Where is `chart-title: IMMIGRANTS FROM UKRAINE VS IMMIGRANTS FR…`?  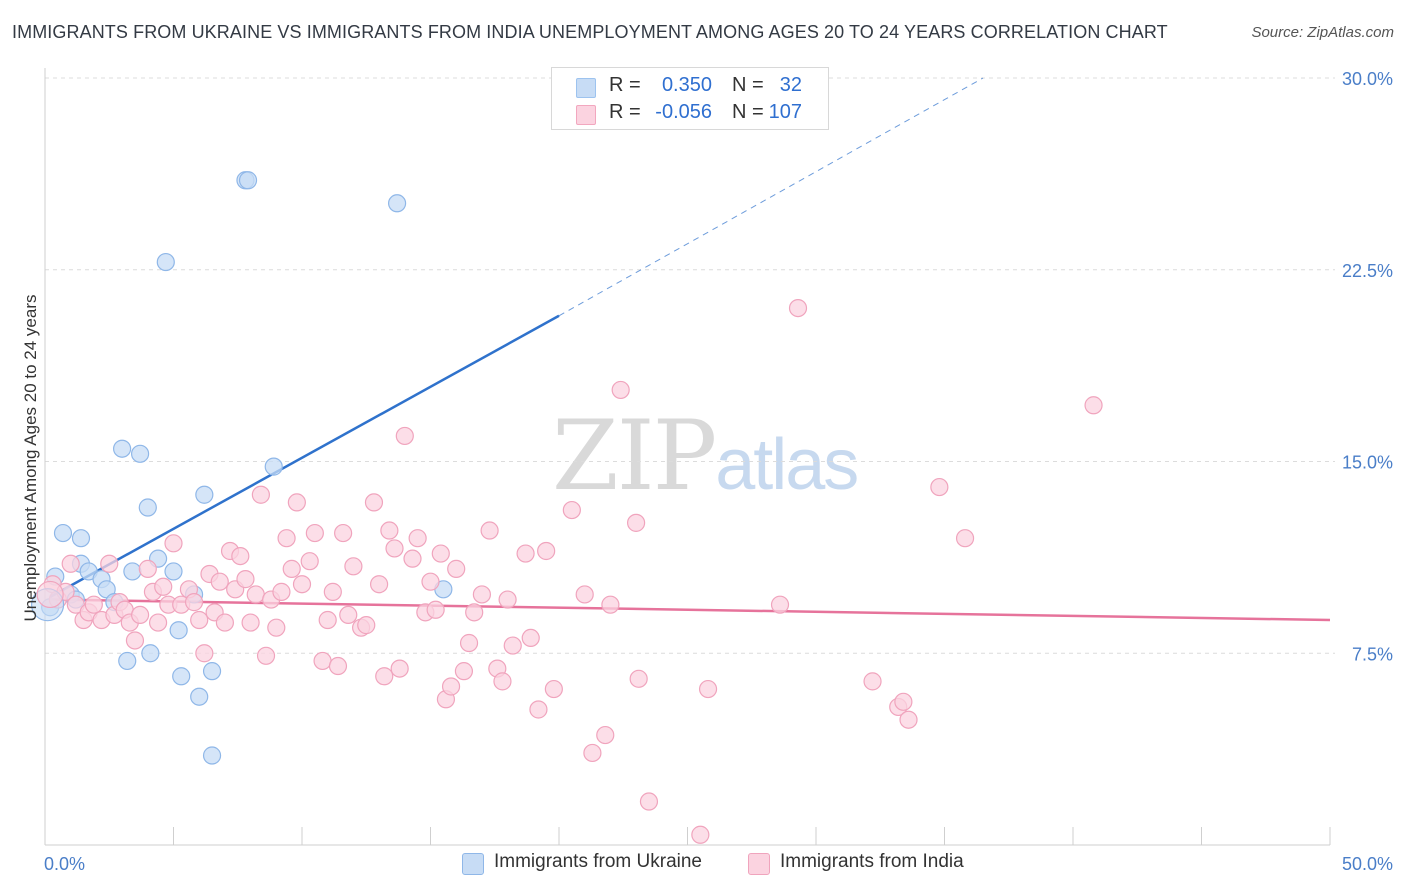
chart-title: IMMIGRANTS FROM UKRAINE VS IMMIGRANTS FR… is located at coordinates (590, 32).